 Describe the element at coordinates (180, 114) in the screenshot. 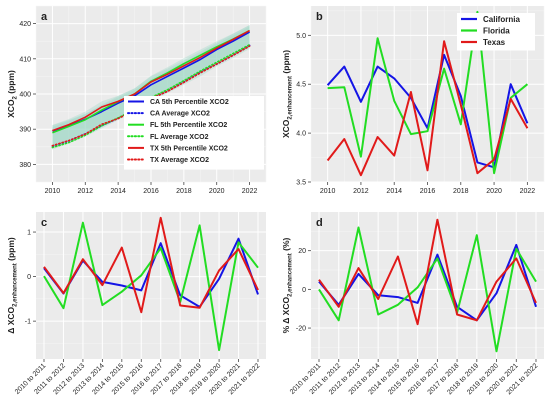

I see `legend-label: CA Average XCO2` at that location.